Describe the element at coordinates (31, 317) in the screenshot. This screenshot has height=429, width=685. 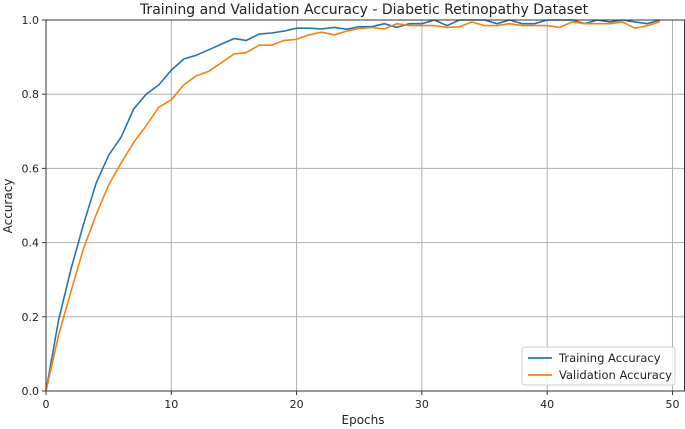
I see `y-tick-label: 0.2` at that location.